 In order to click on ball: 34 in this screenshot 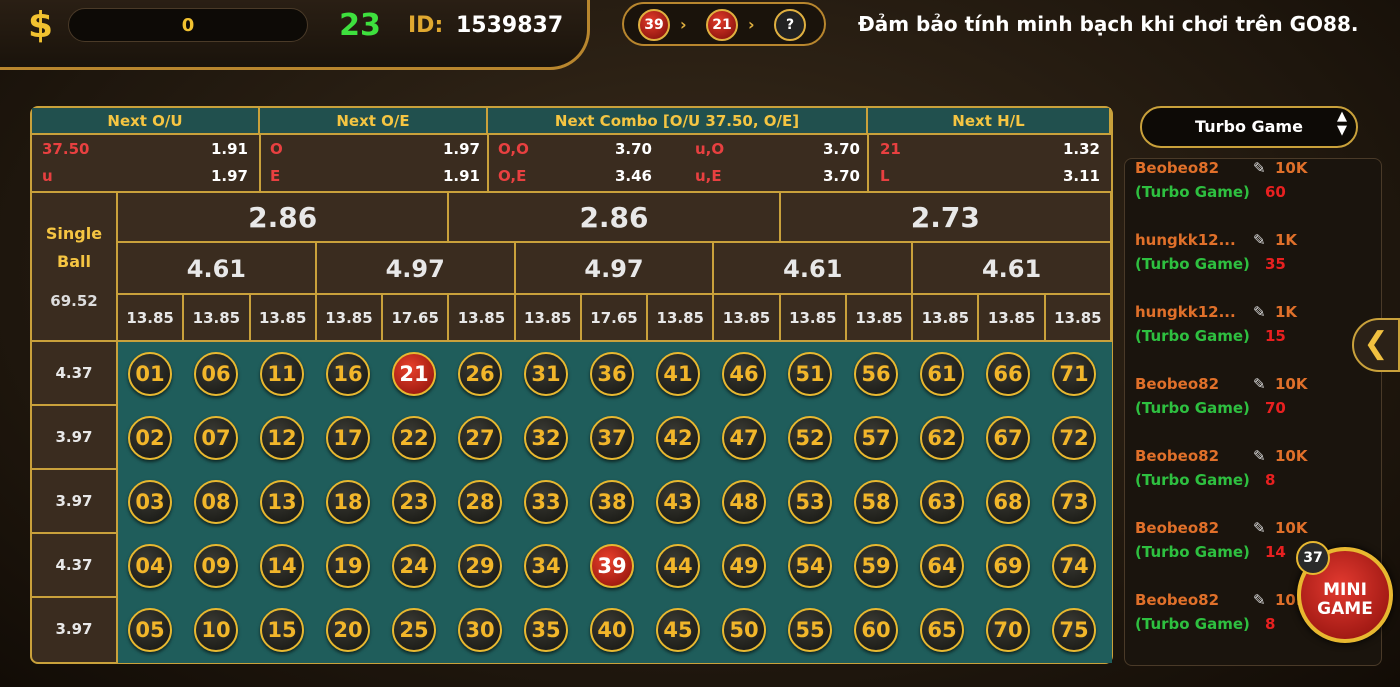, I will do `click(546, 566)`.